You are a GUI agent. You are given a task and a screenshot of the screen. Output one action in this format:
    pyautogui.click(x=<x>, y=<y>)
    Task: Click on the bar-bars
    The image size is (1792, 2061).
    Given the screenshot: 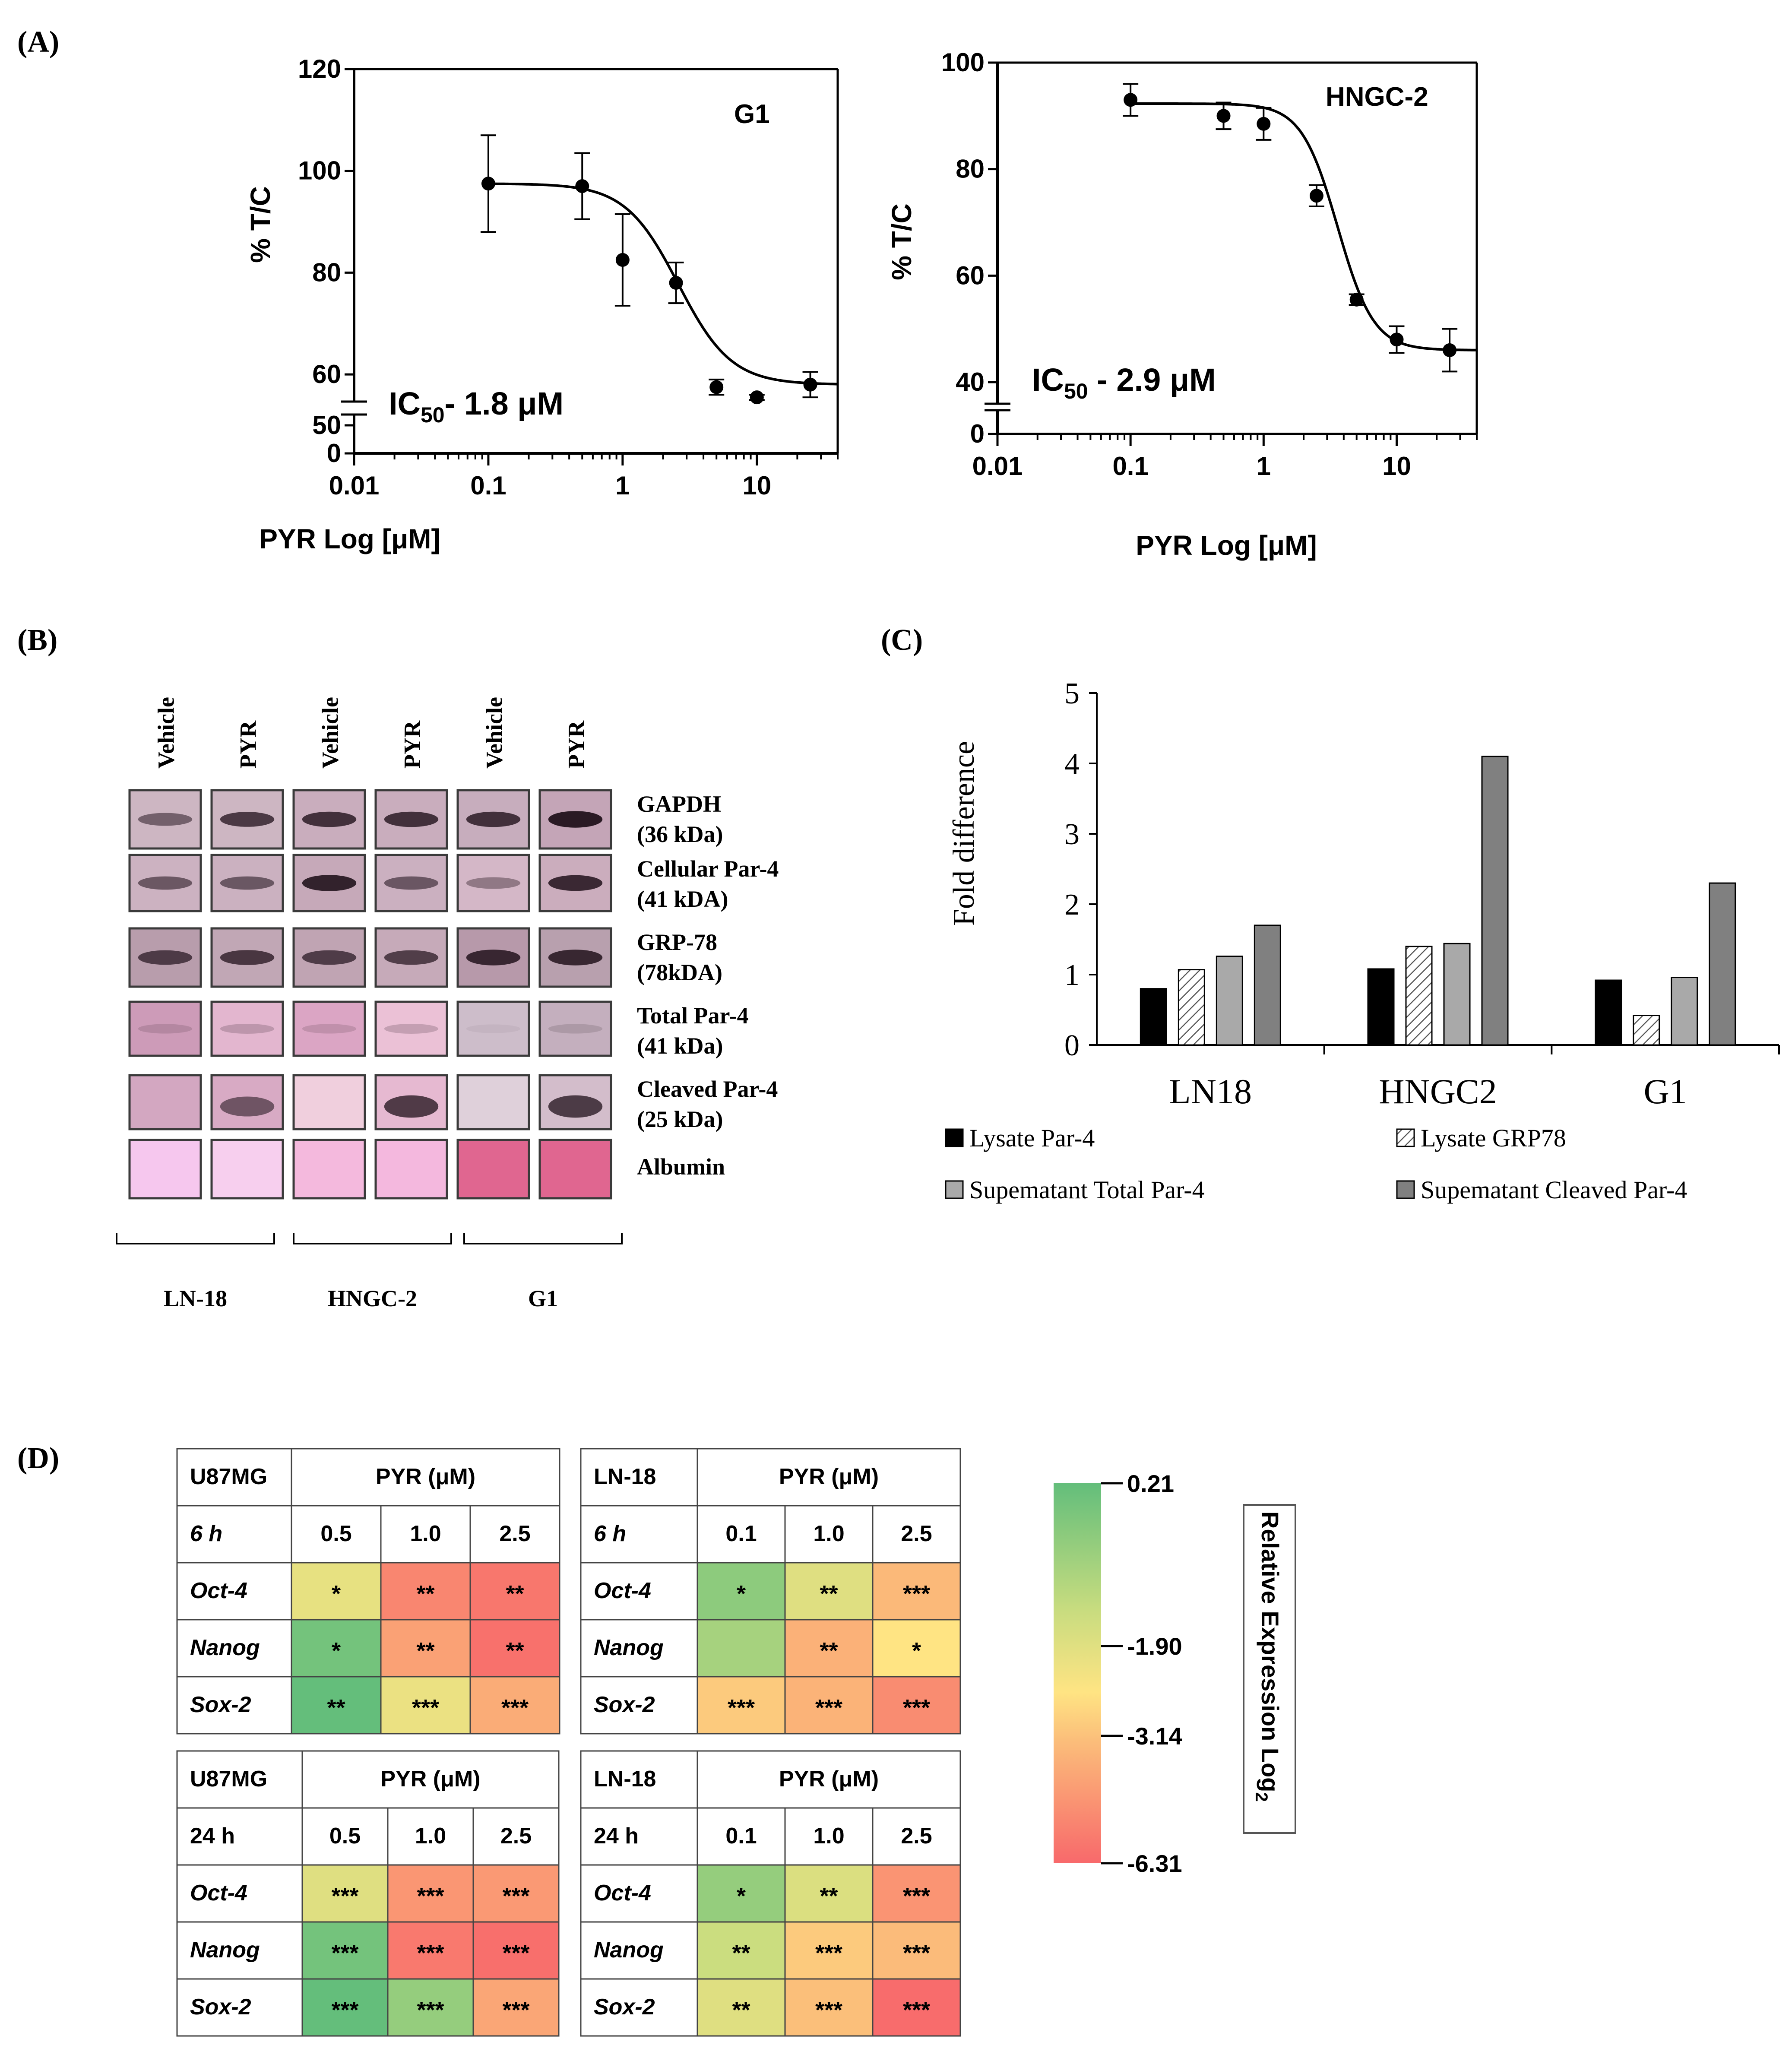 What is the action you would take?
    pyautogui.click(x=1438, y=901)
    